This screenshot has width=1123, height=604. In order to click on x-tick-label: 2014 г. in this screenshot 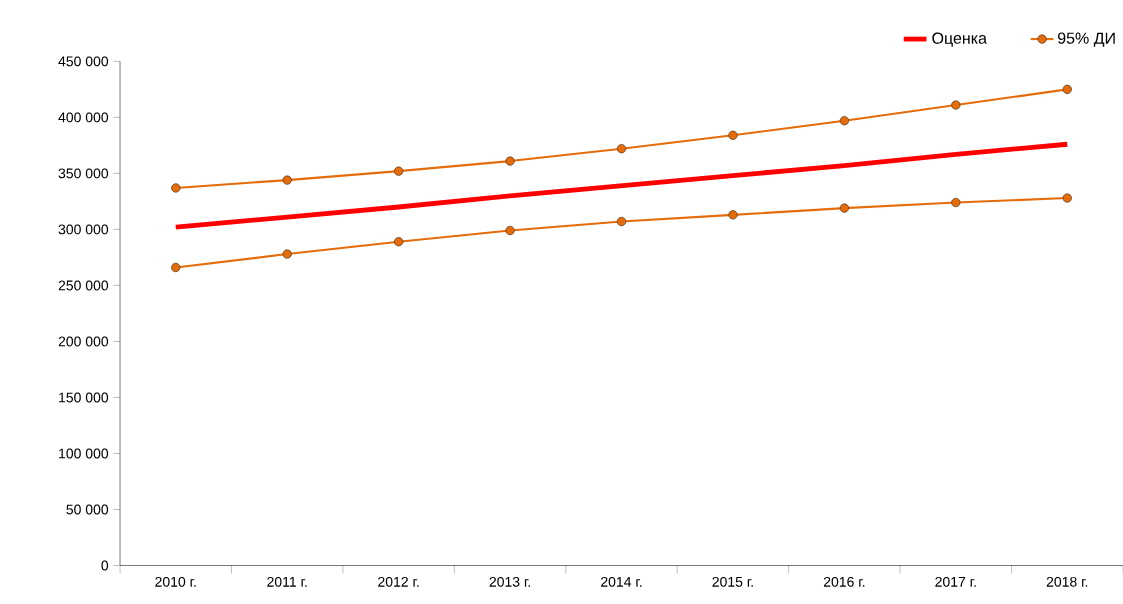, I will do `click(621, 581)`.